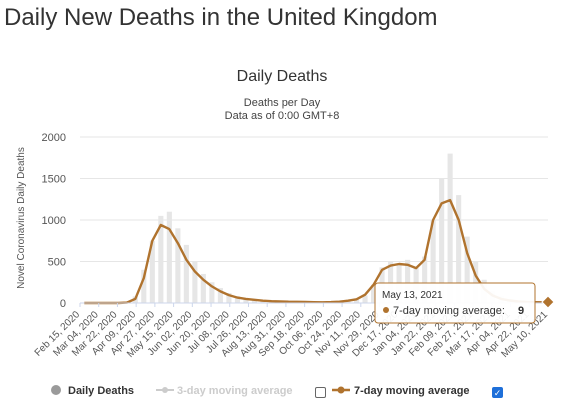 Image resolution: width=568 pixels, height=409 pixels. I want to click on legend-item-sma3: 3-day moving average, so click(224, 391).